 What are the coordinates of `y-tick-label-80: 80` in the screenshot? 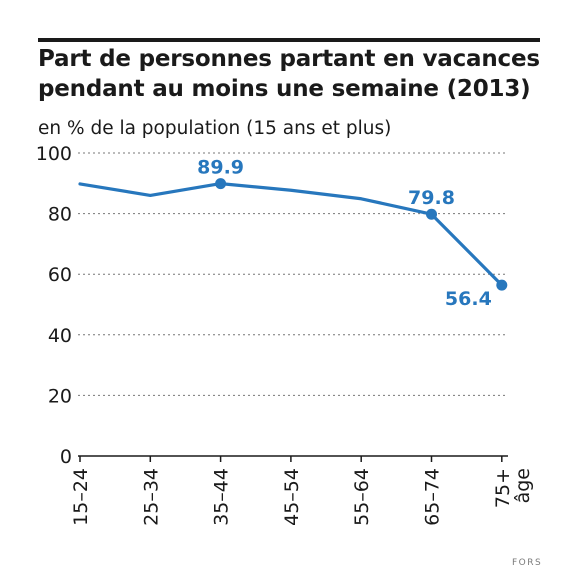 It's located at (60, 215).